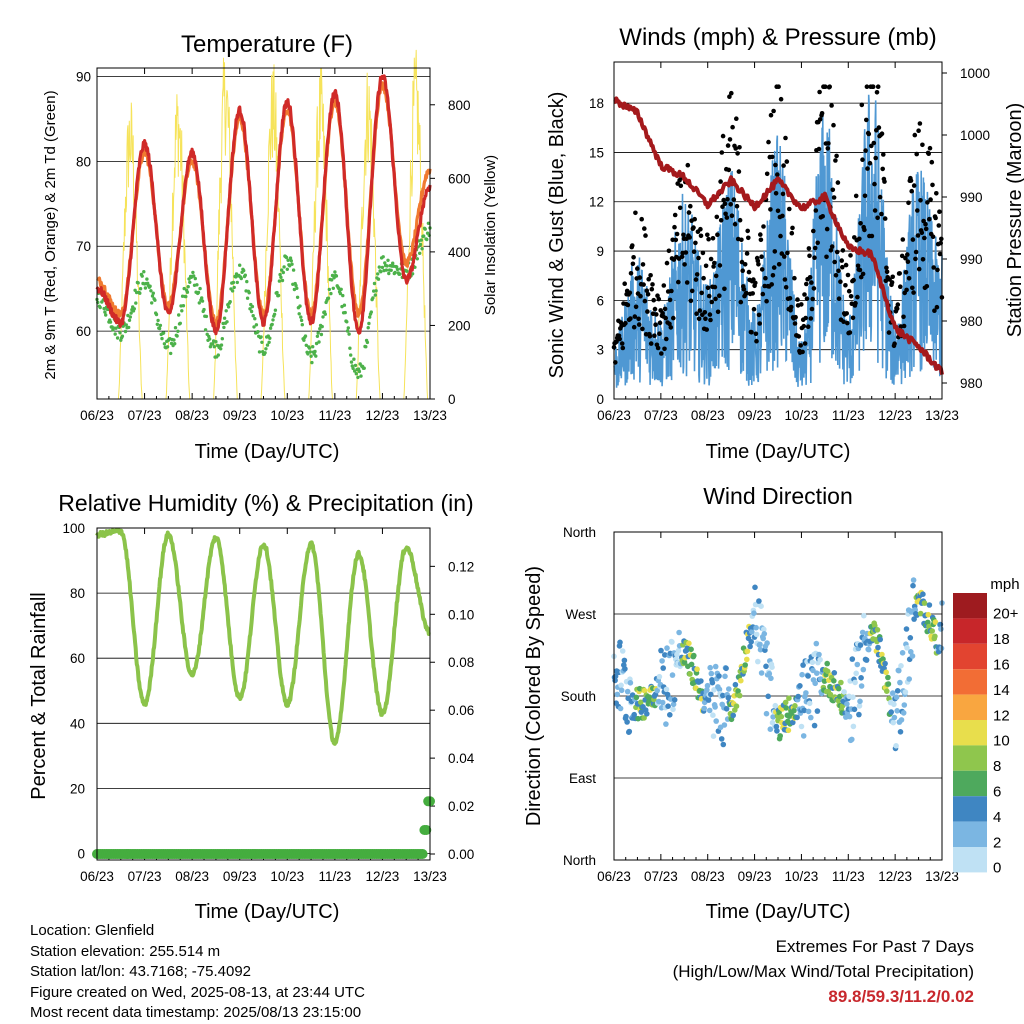  I want to click on x-tick-label: 07/23, so click(145, 876).